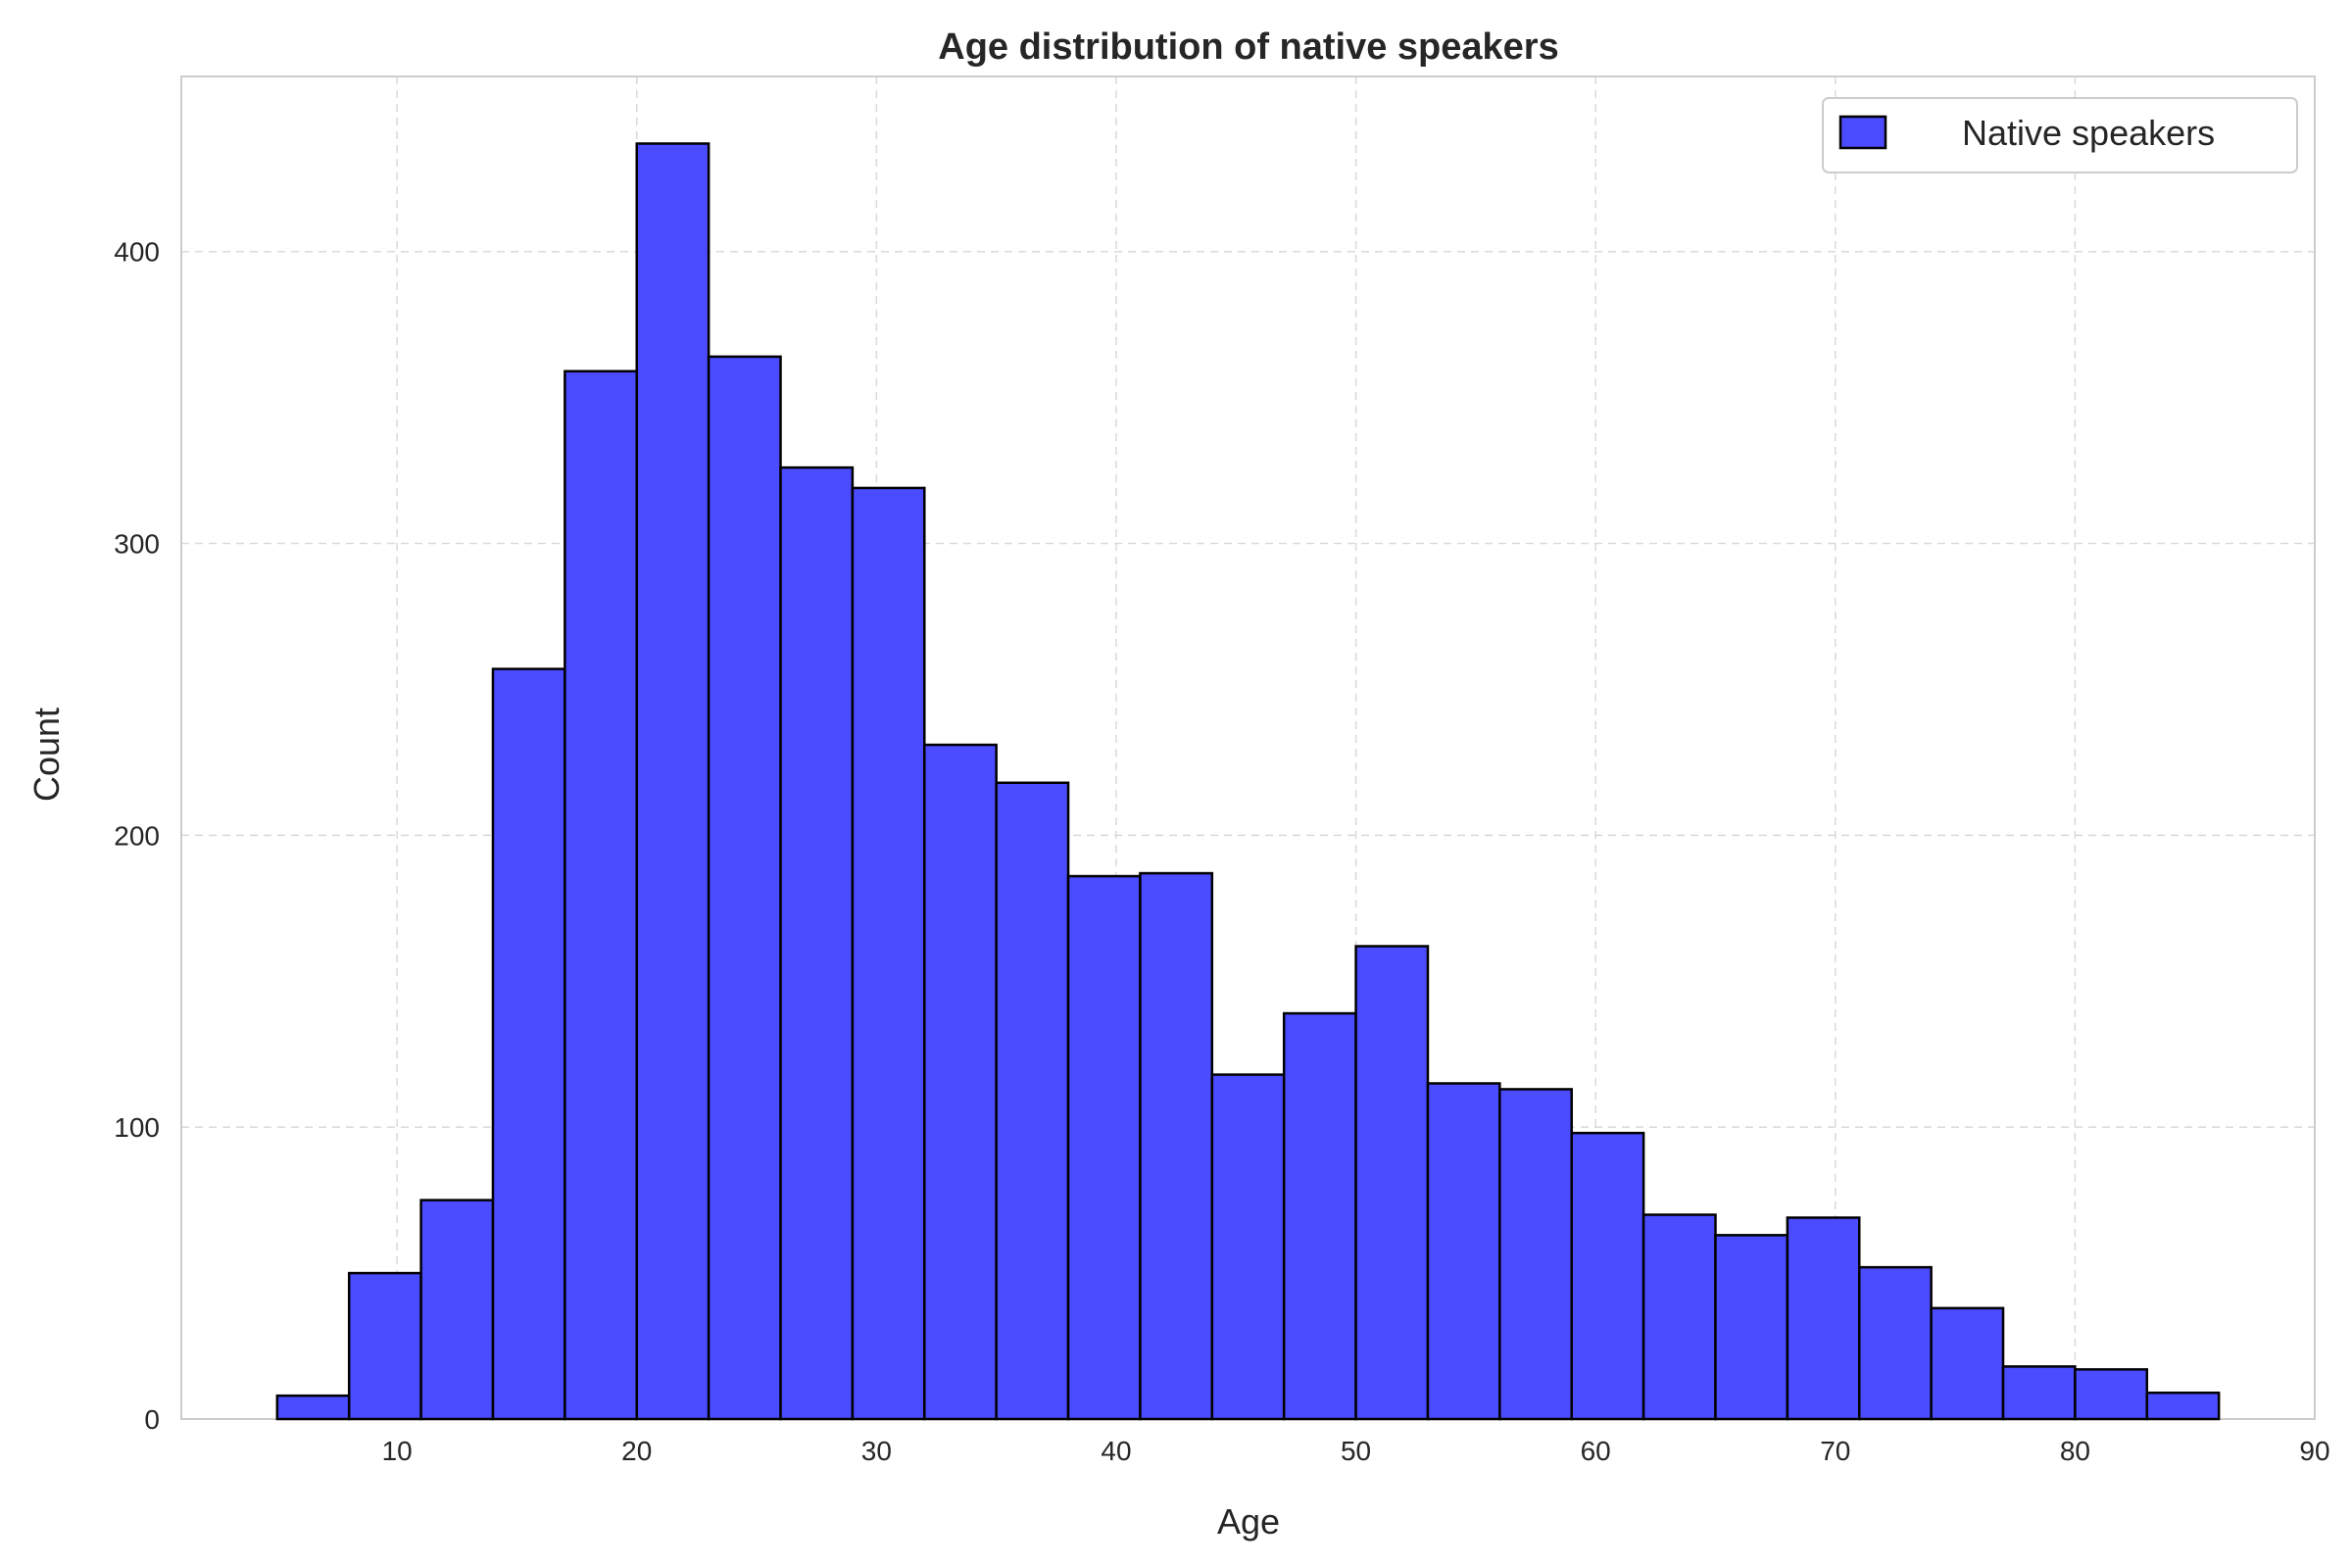 The image size is (2352, 1568). What do you see at coordinates (47, 755) in the screenshot?
I see `y-axis-label: Count` at bounding box center [47, 755].